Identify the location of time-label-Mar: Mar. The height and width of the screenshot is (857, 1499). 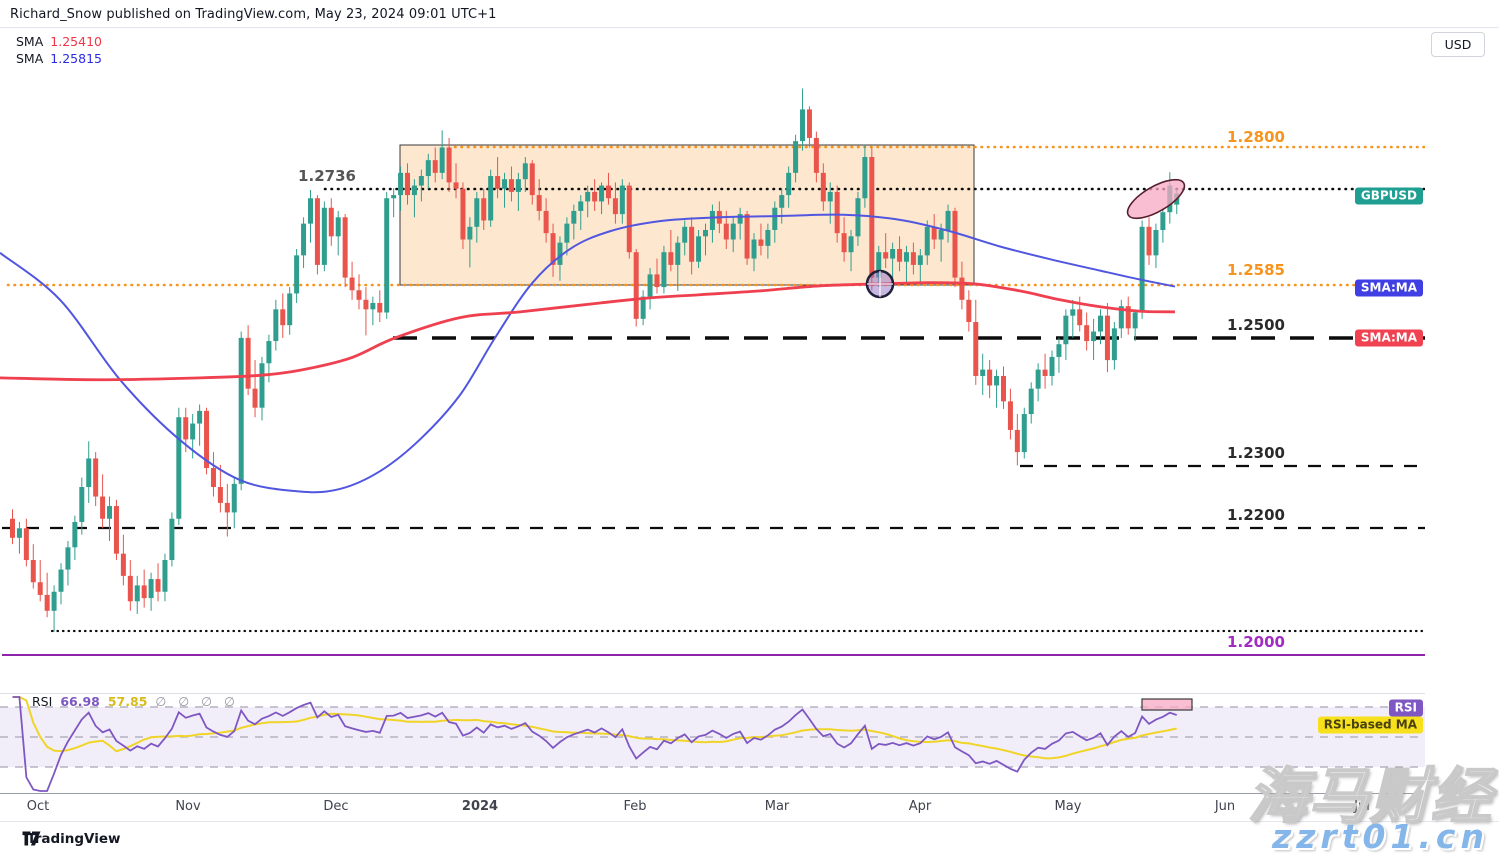
(777, 806).